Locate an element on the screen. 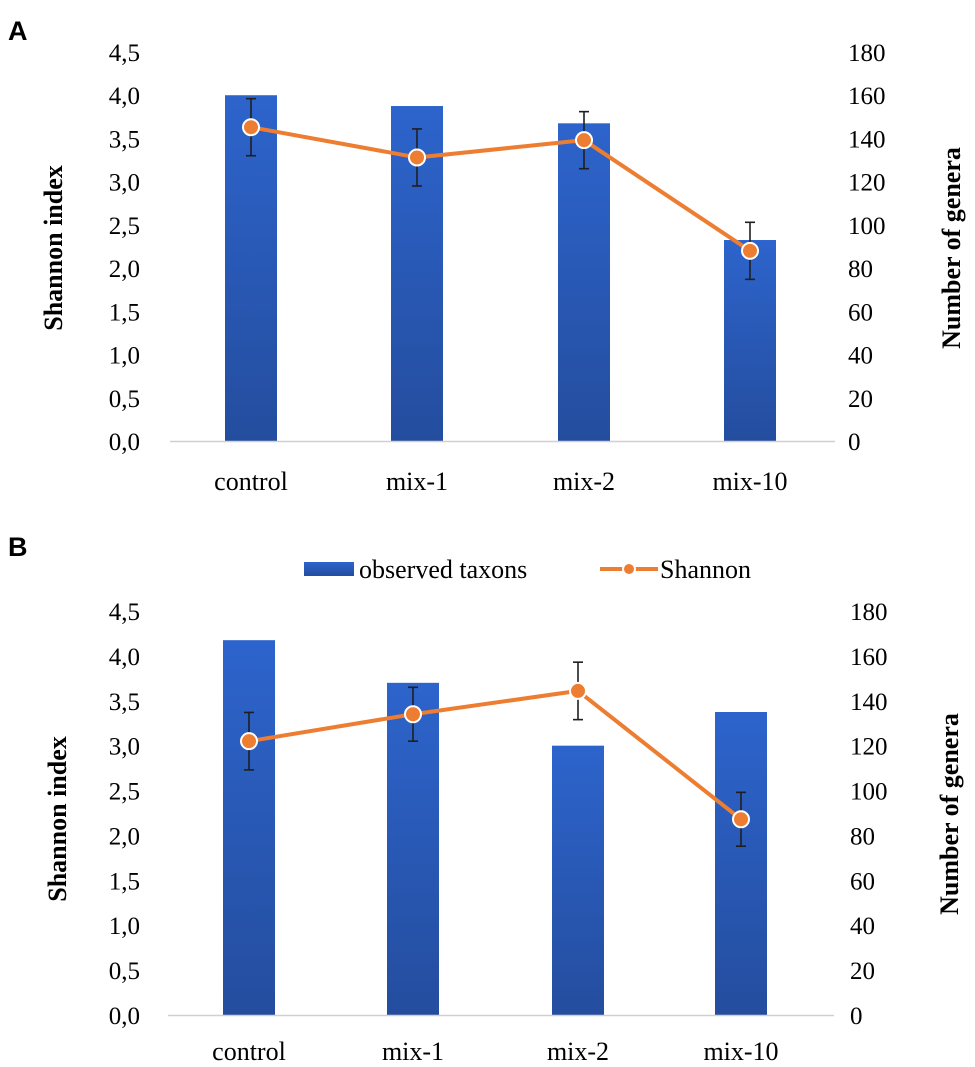 The image size is (975, 1067). panel-a-y-tick-label: 2,5 is located at coordinates (124, 226).